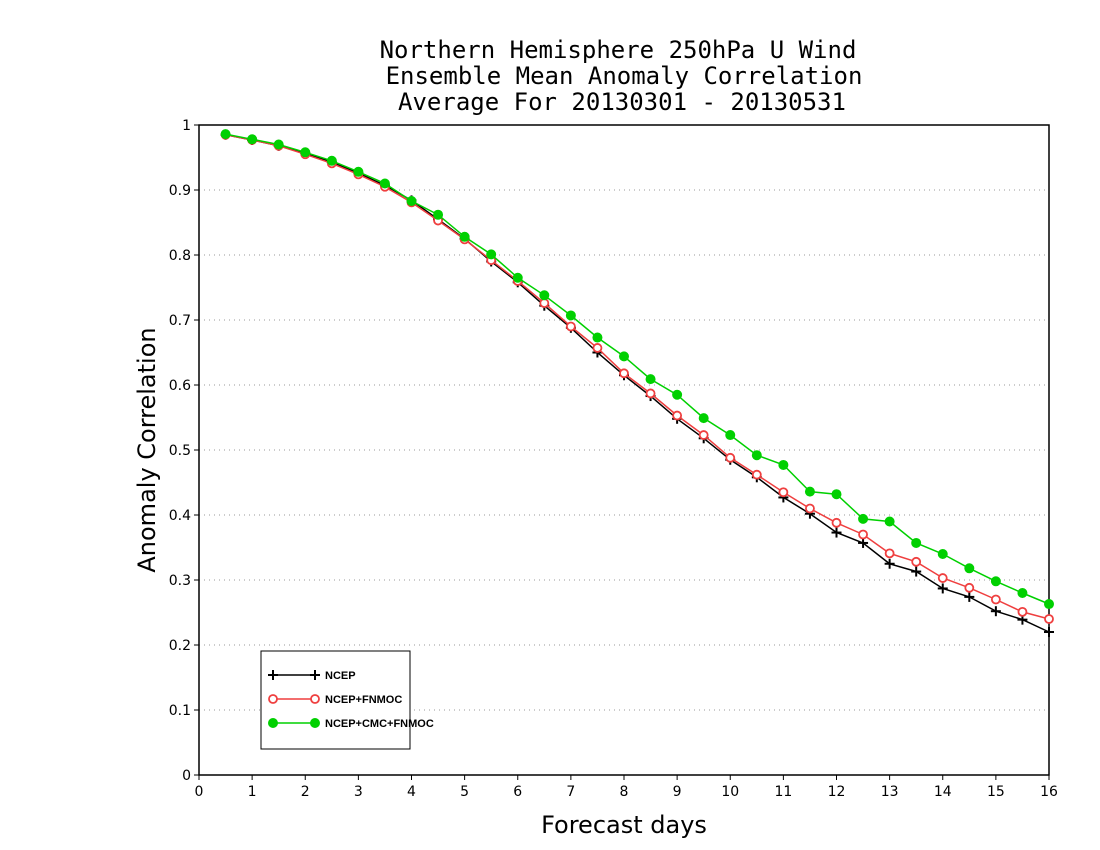 The width and height of the screenshot is (1100, 850). Describe the element at coordinates (180, 516) in the screenshot. I see `y-tick-label: 0.4` at that location.